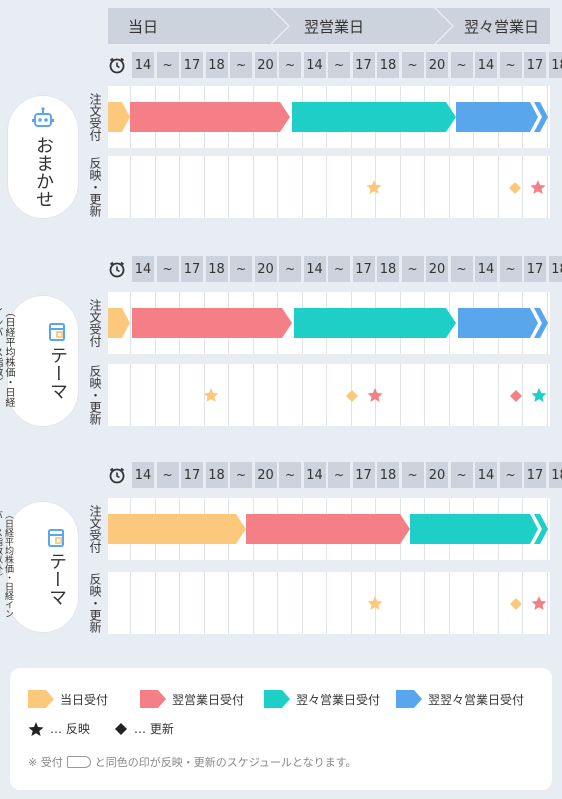 This screenshot has height=799, width=562. Describe the element at coordinates (322, 699) in the screenshot. I see `legend-item-after-next: 翌々営業日受付` at that location.